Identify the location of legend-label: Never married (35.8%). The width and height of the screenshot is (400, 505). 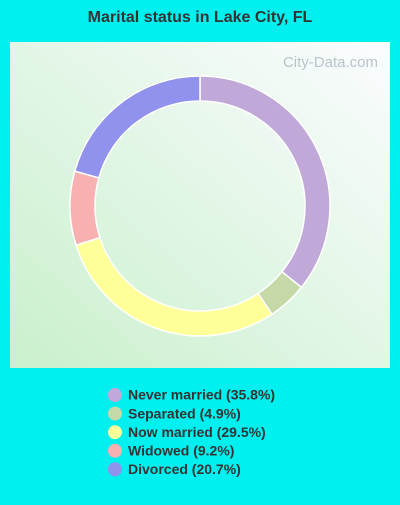
(201, 395).